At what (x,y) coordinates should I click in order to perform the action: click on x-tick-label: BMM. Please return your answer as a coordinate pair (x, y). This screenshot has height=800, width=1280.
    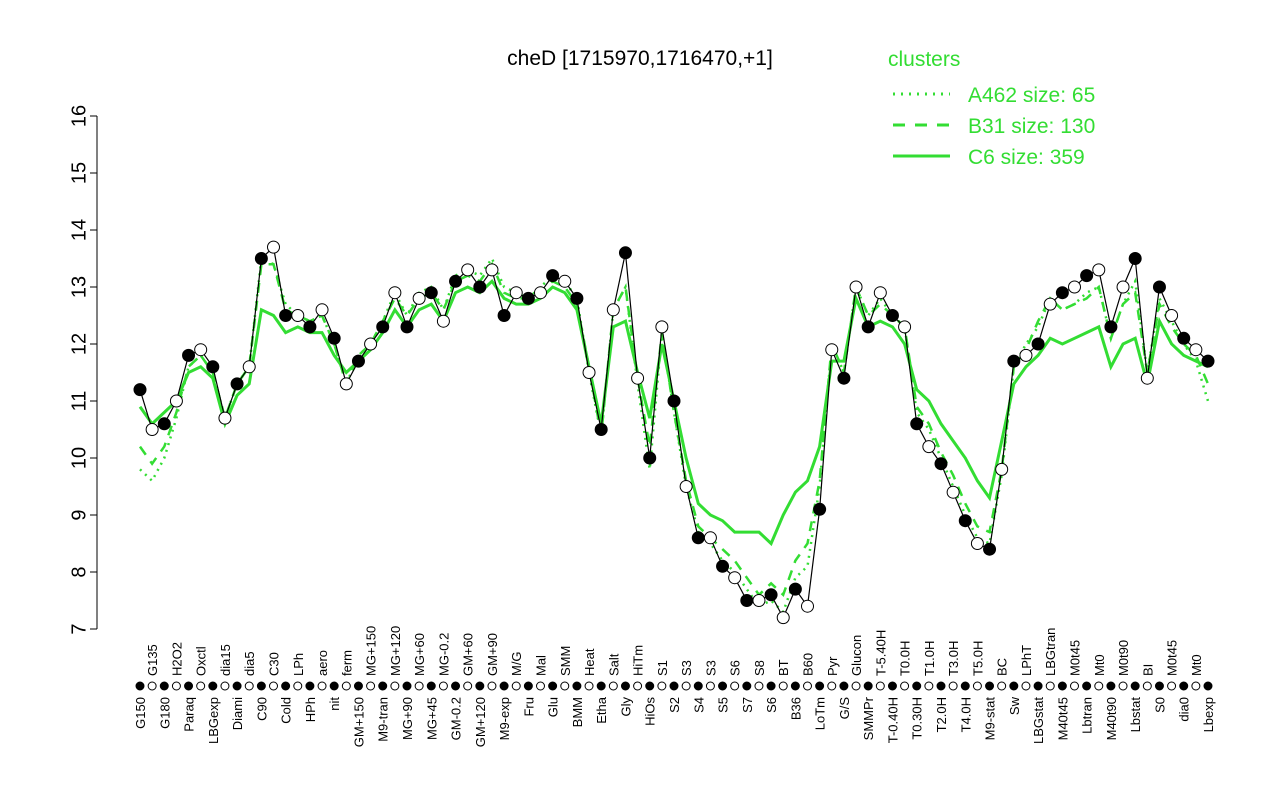
    Looking at the image, I should click on (577, 712).